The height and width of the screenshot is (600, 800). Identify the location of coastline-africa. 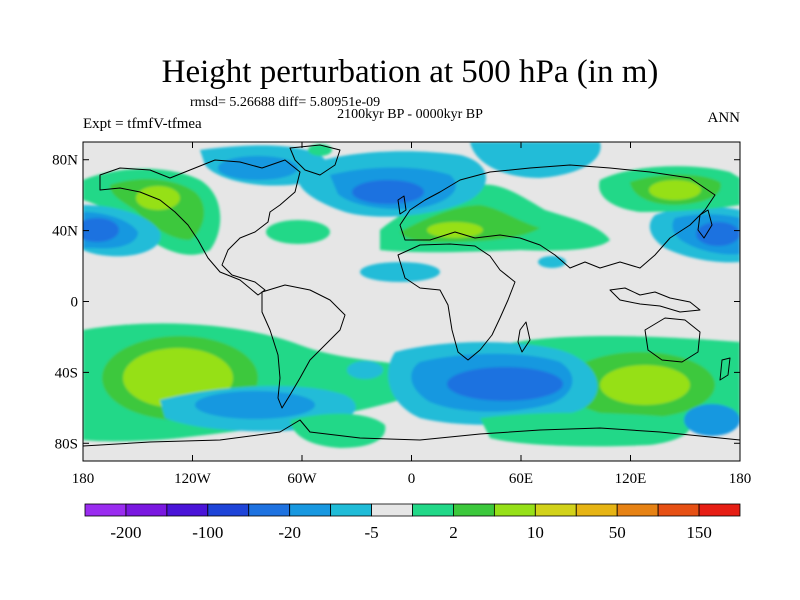
(456, 302).